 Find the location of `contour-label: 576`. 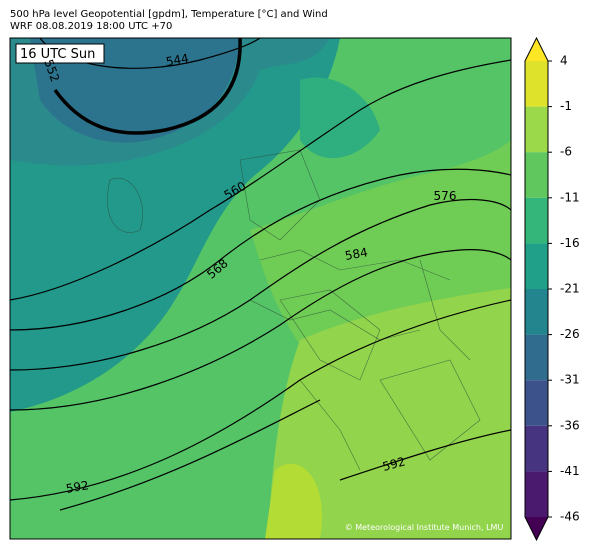

contour-label: 576 is located at coordinates (445, 196).